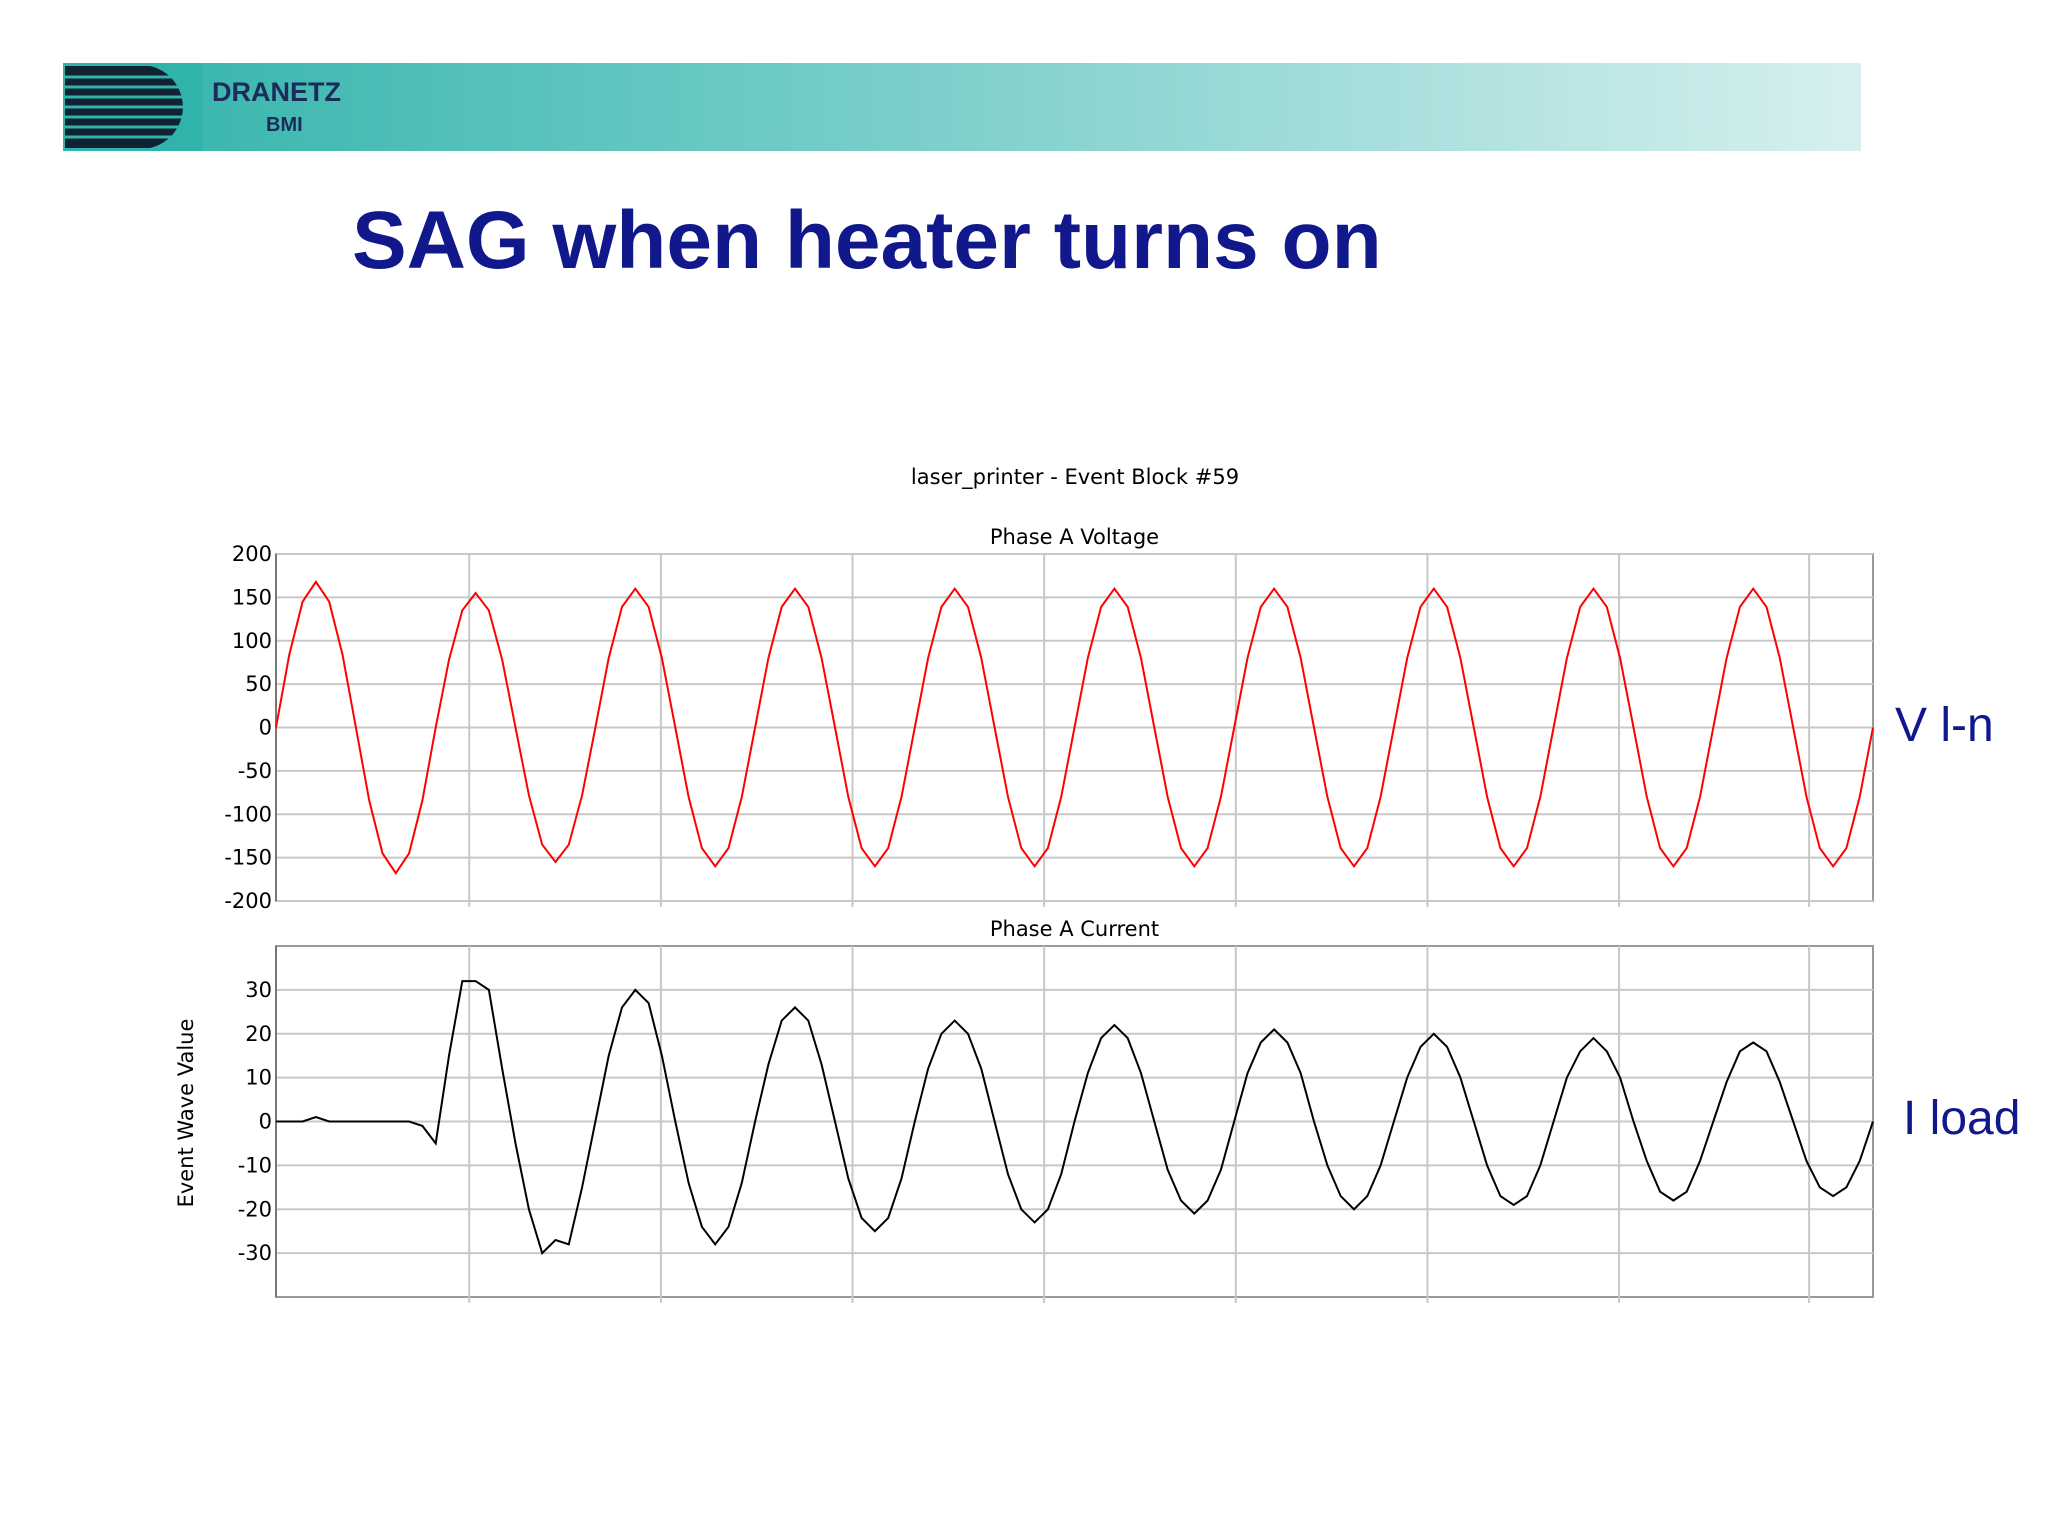  What do you see at coordinates (1074, 537) in the screenshot?
I see `chart-title: Phase A Voltage` at bounding box center [1074, 537].